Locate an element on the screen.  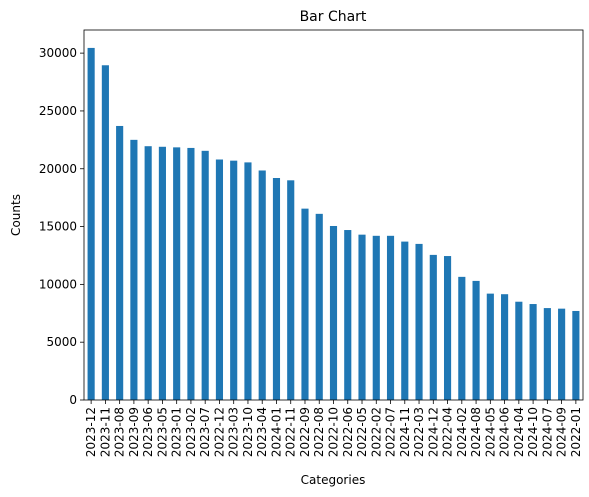
y-tick-label: 25000 is located at coordinates (58, 111).